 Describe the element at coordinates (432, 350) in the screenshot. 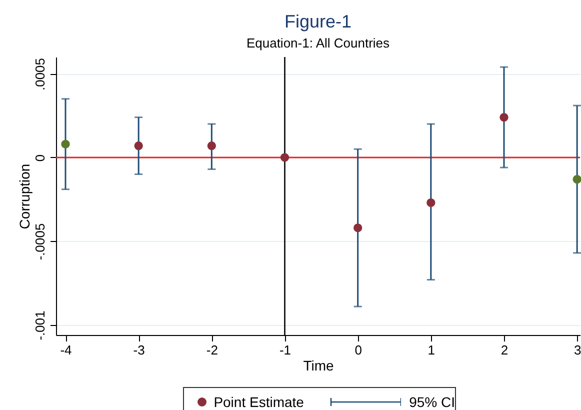

I see `x-tick-label: 1` at that location.